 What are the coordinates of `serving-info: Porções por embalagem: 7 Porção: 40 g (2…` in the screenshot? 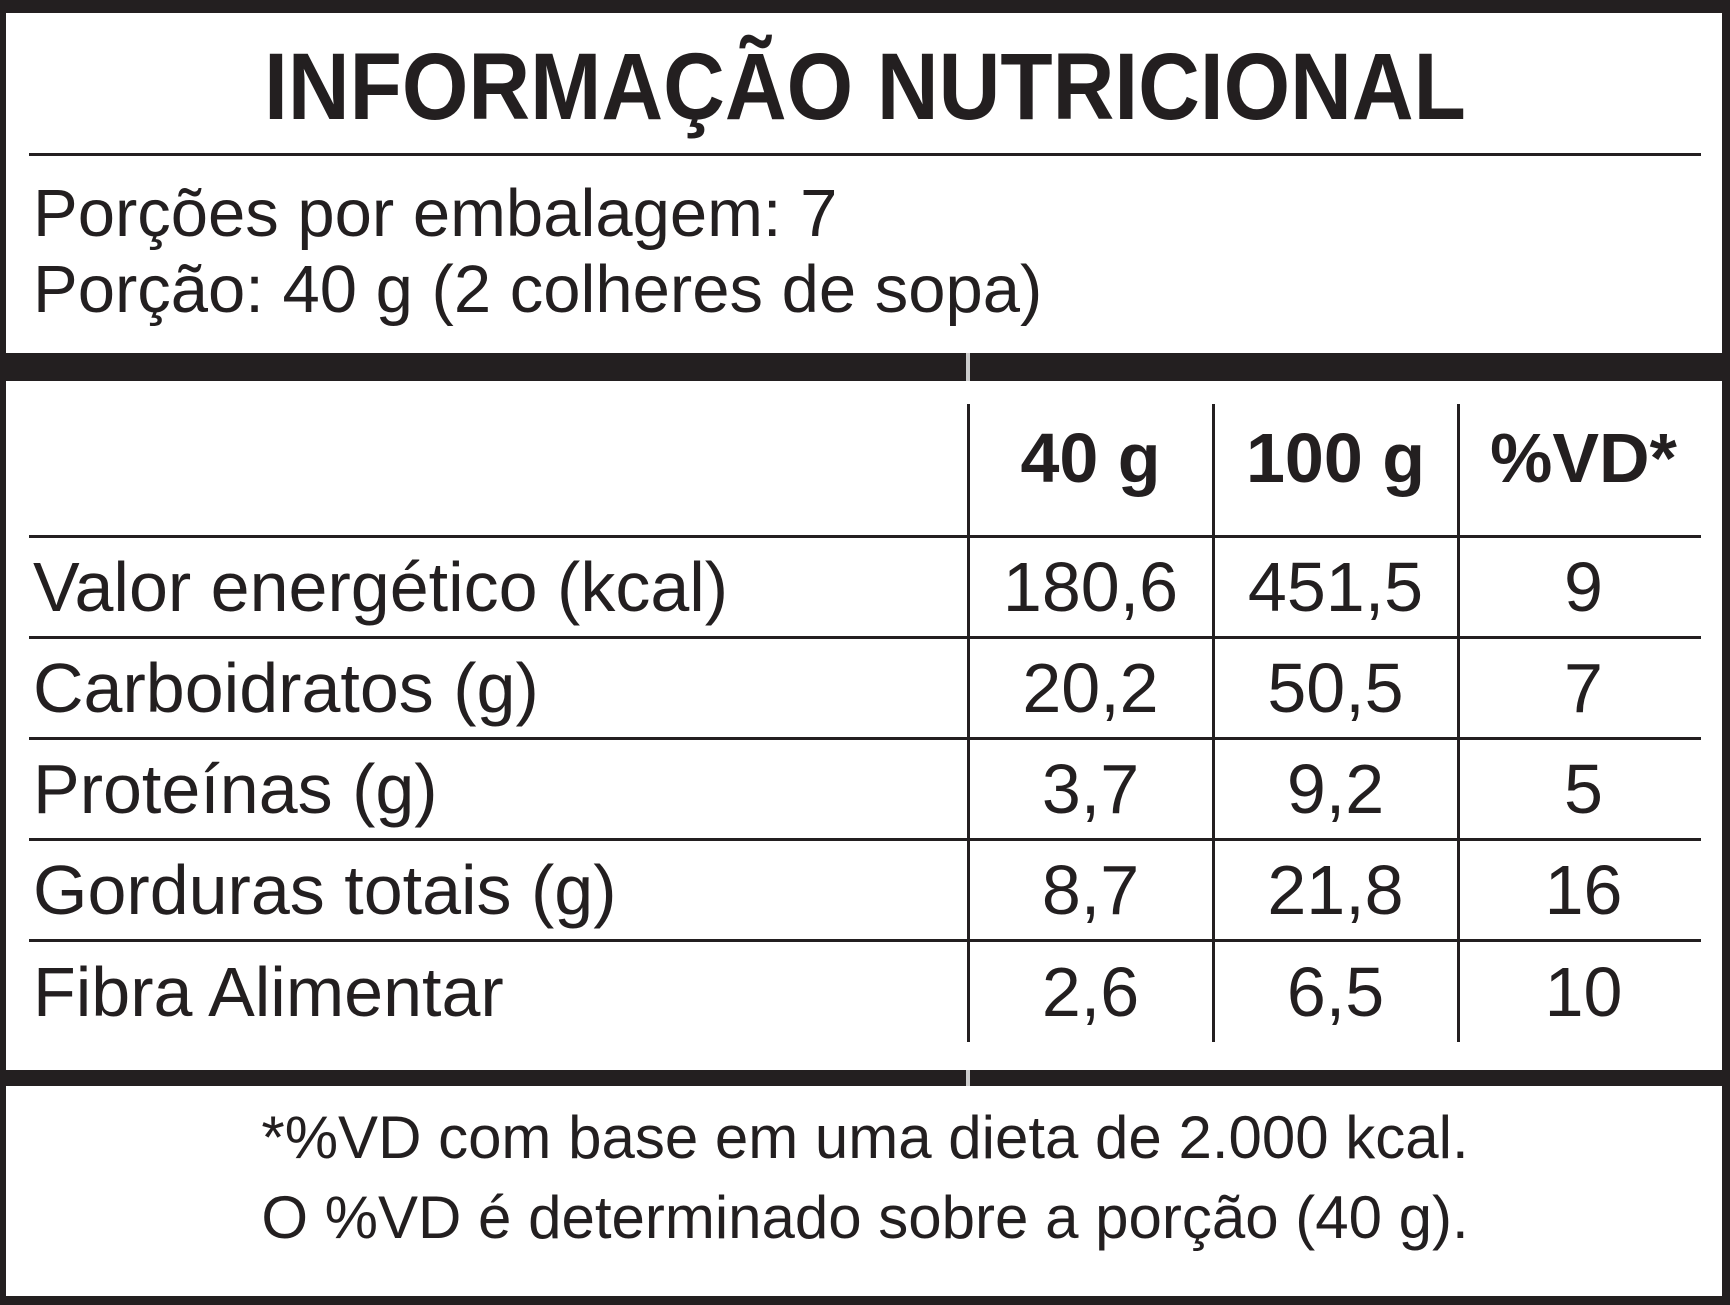 It's located at (537, 252).